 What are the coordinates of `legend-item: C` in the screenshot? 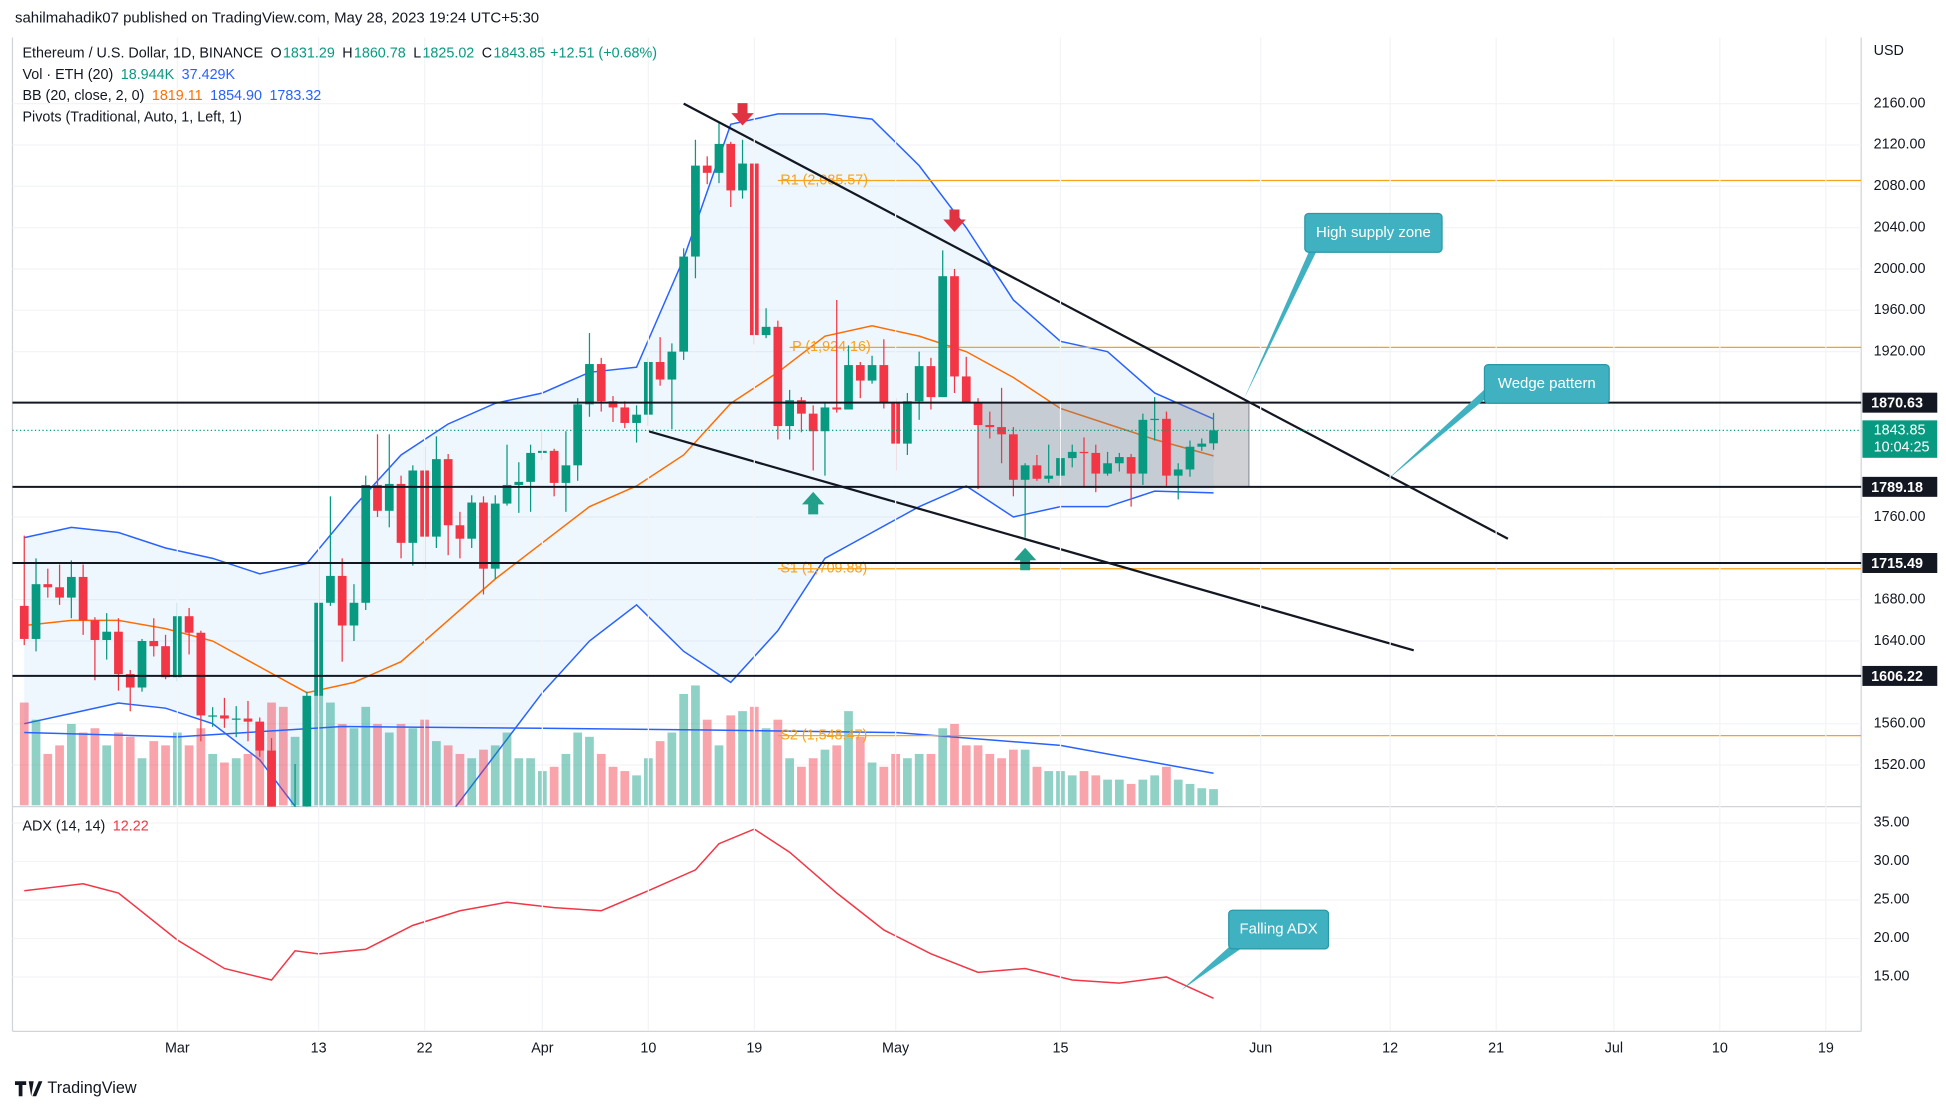 It's located at (487, 53).